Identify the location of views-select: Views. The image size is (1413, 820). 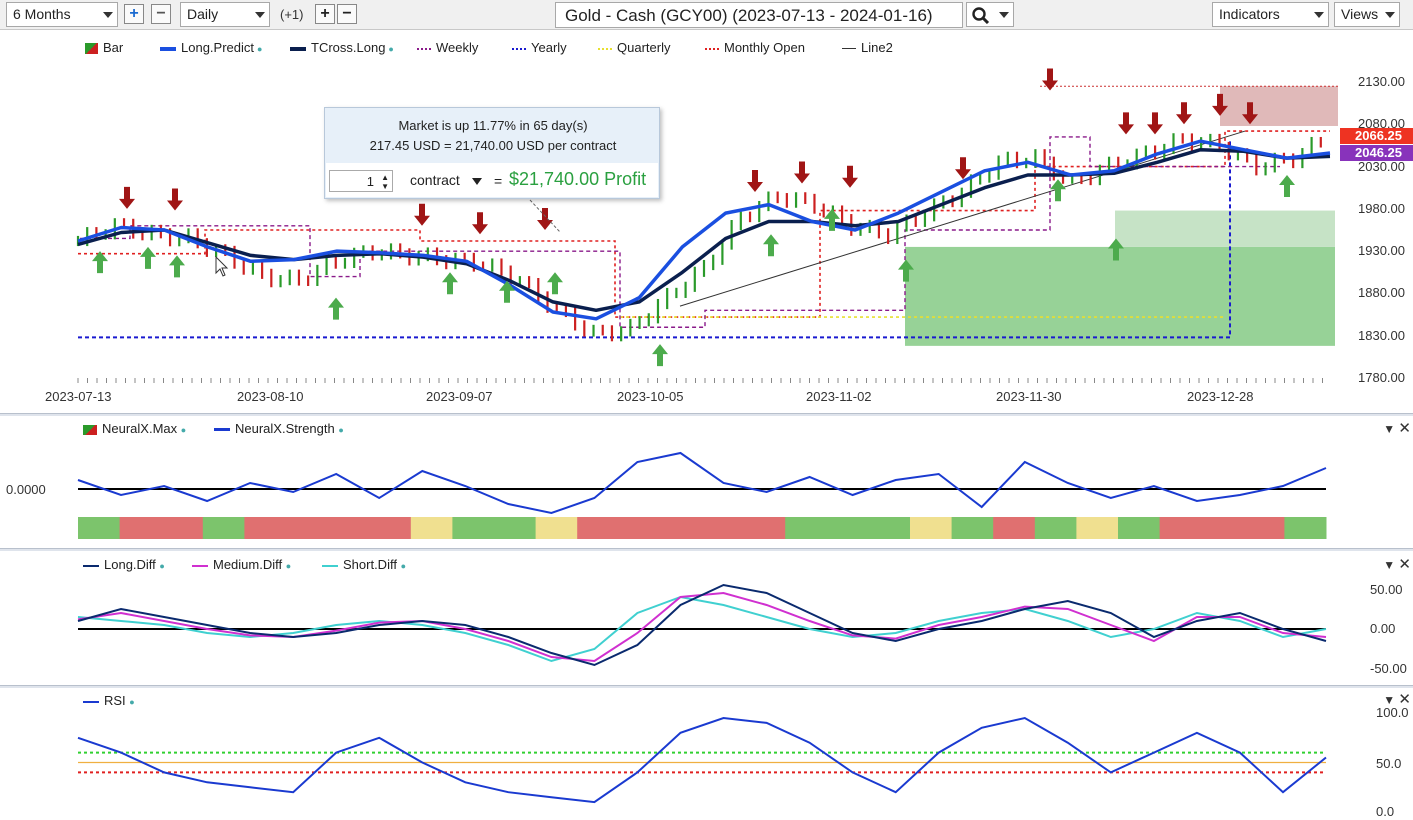
(1367, 14).